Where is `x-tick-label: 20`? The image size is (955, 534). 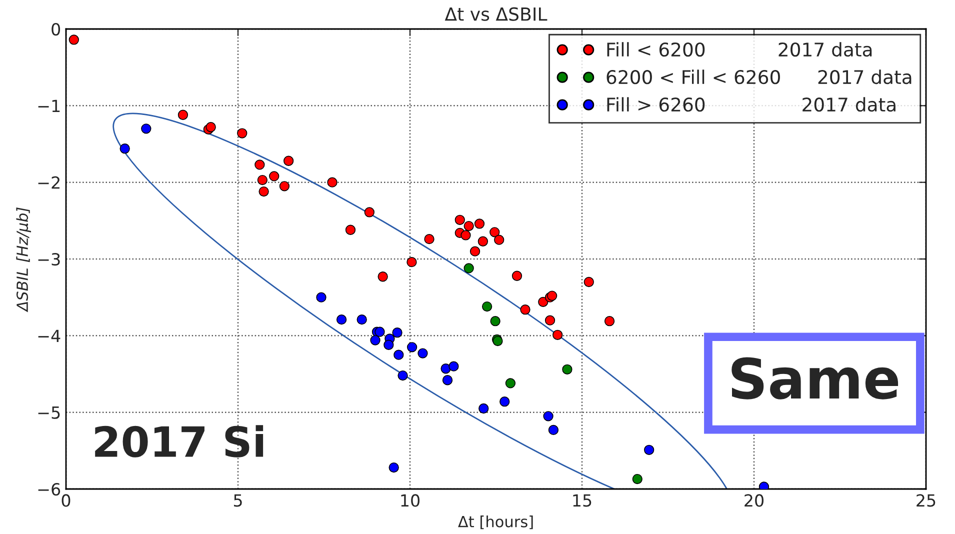
x-tick-label: 20 is located at coordinates (754, 500).